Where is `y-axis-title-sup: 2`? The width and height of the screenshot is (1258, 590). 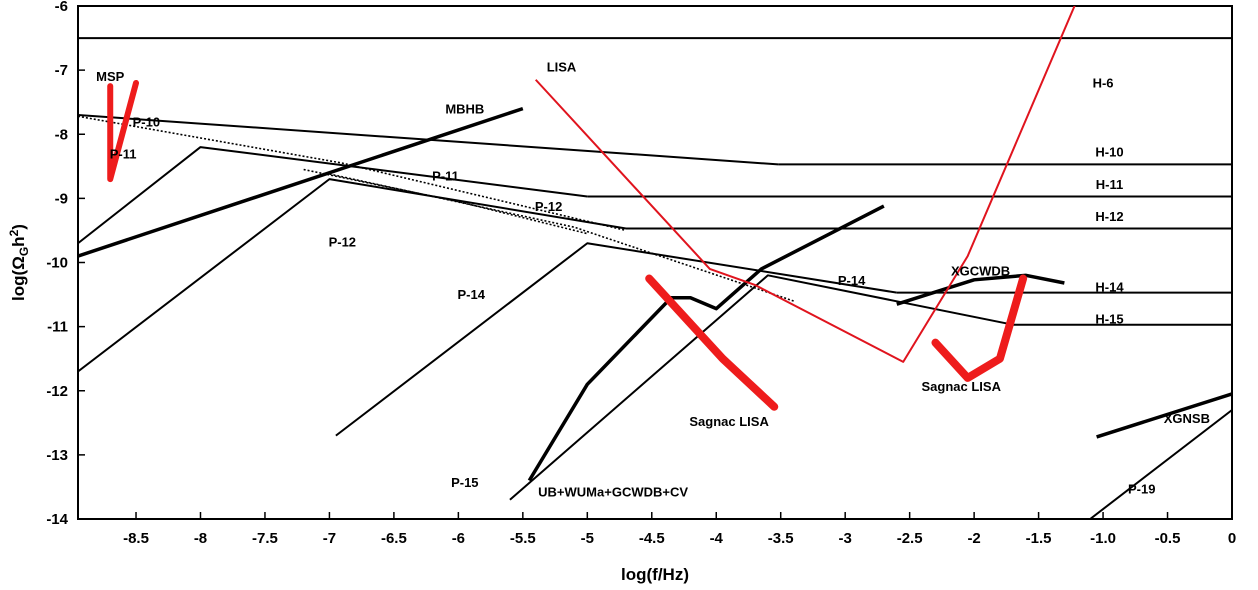 y-axis-title-sup: 2 is located at coordinates (14, 232).